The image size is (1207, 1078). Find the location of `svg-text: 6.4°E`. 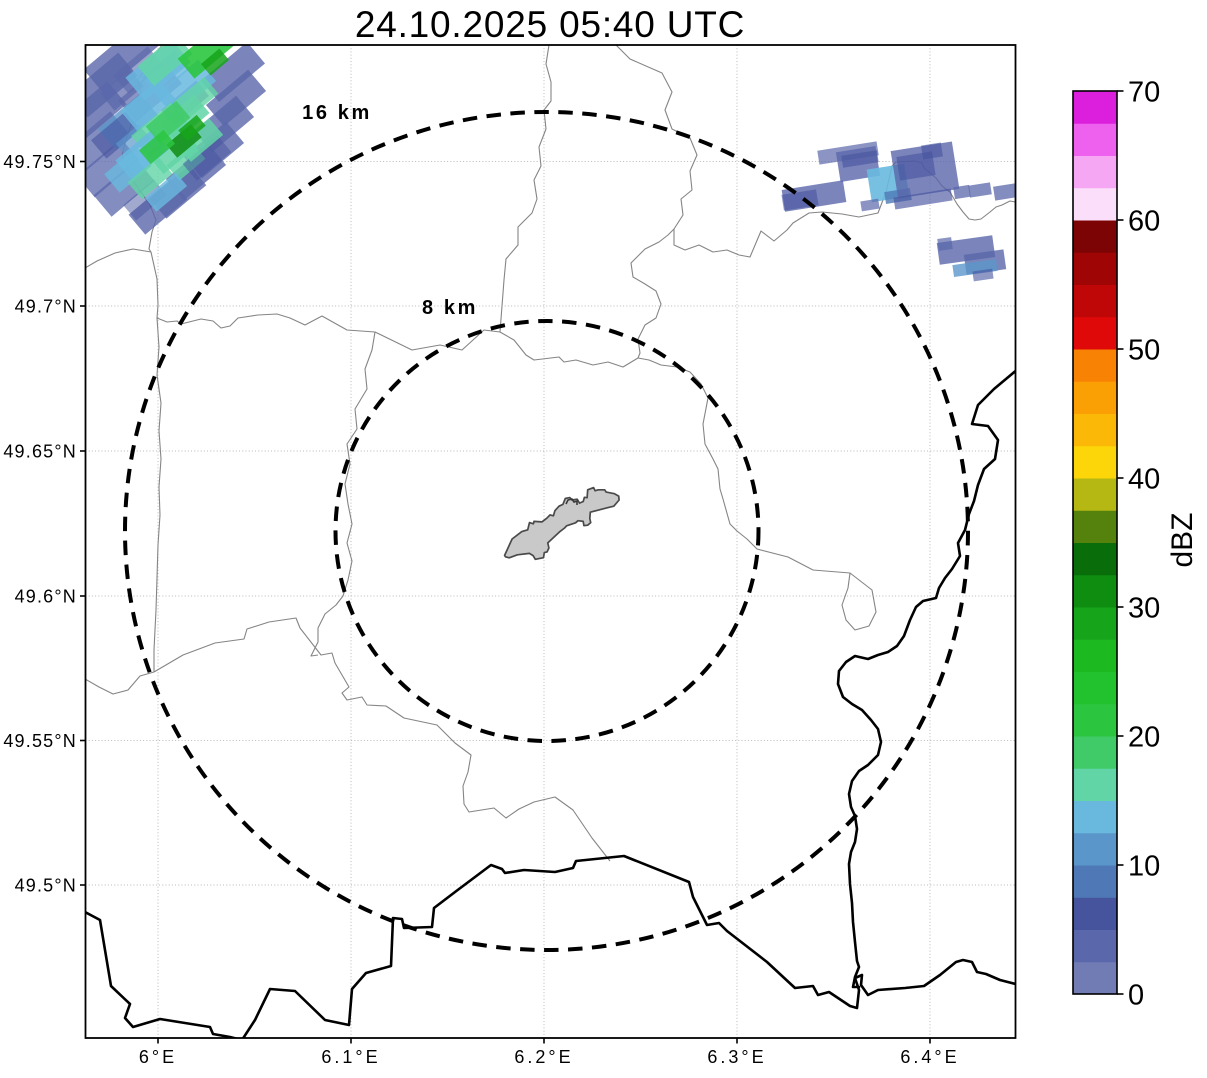

svg-text: 6.4°E is located at coordinates (929, 1057).